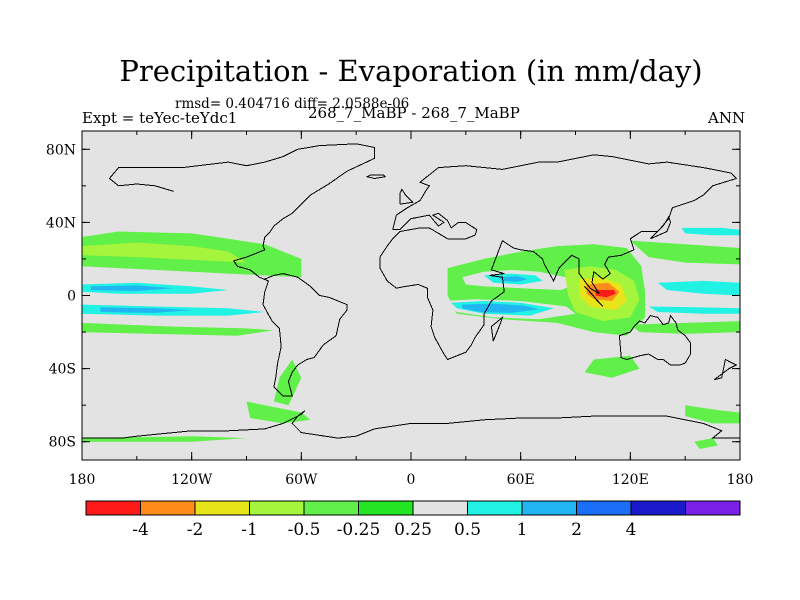  I want to click on stats-label: rmsd= 0.404716 diff= 2.0588e-06, so click(292, 104).